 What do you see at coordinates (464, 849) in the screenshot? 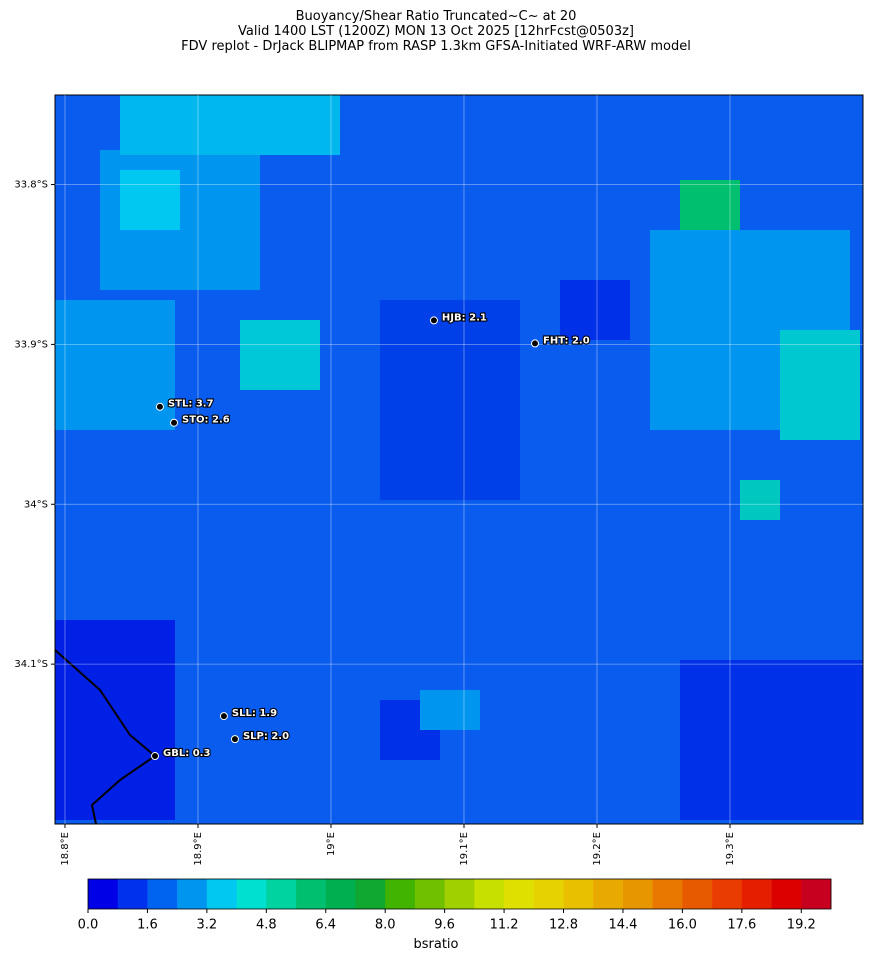
I see `x-tick-label: 19.1°E` at bounding box center [464, 849].